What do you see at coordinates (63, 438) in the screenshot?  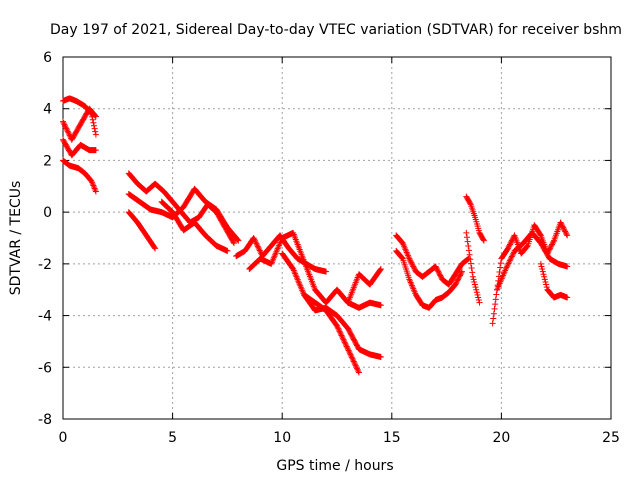 I see `x-tick-label: 0` at bounding box center [63, 438].